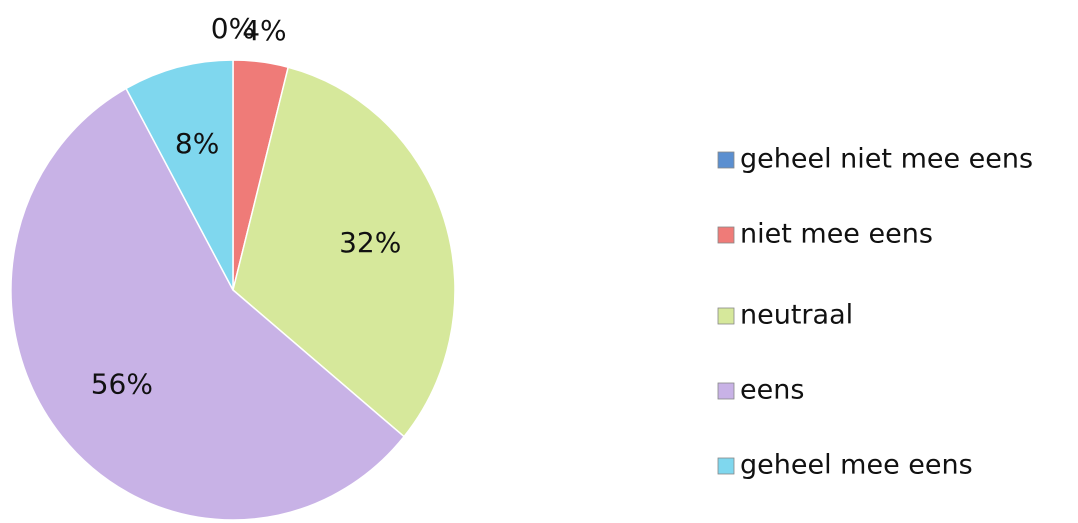  What do you see at coordinates (886, 159) in the screenshot?
I see `legend-label: geheel niet mee eens` at bounding box center [886, 159].